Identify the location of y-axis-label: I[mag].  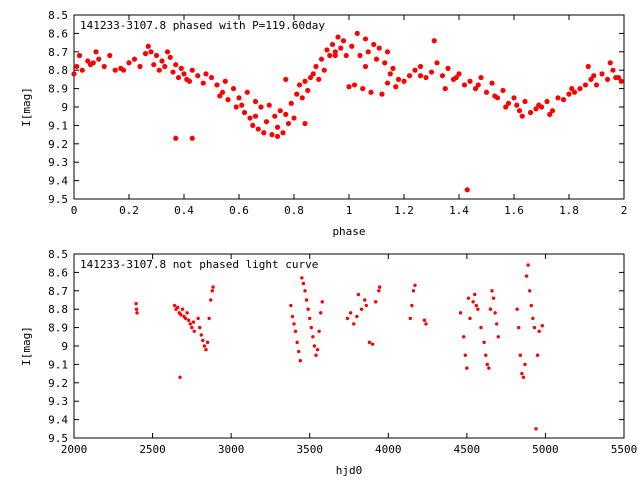
(26, 107).